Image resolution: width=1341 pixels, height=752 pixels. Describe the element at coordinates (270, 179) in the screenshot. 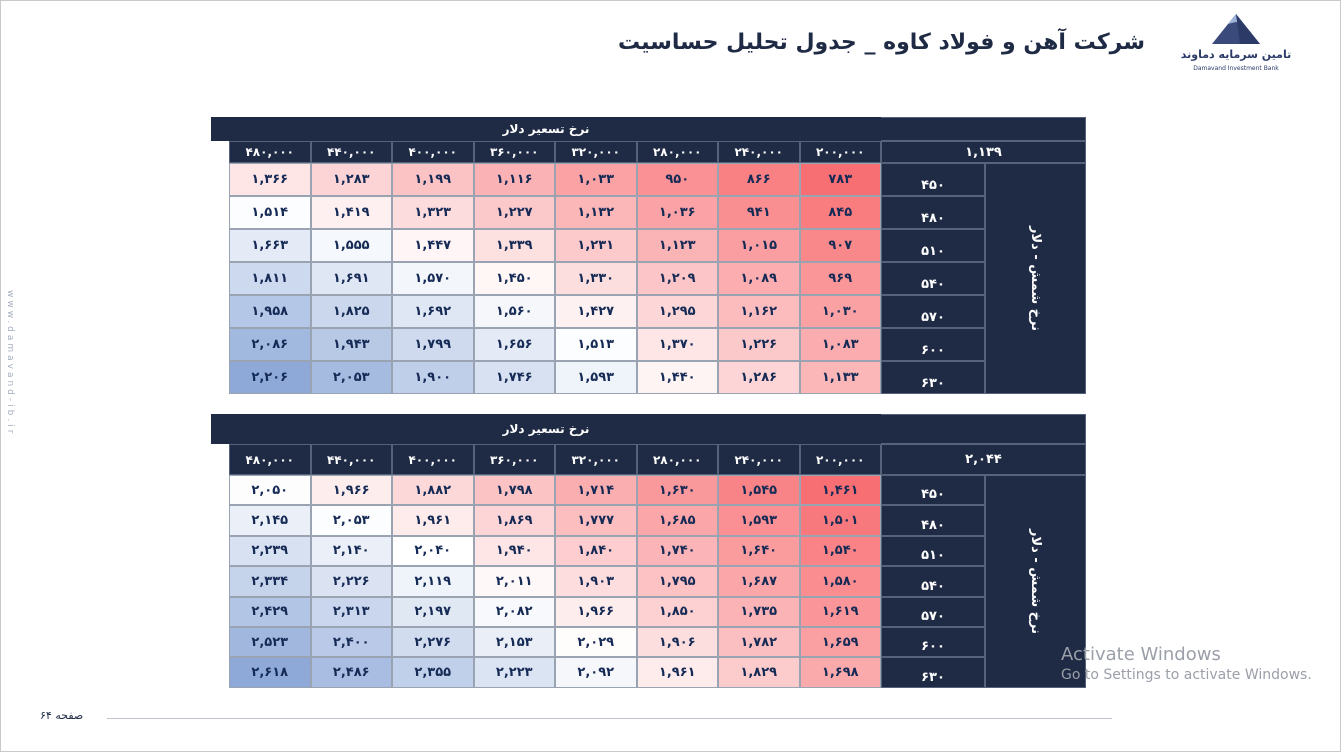

I see `table-cell: ۱,۳۶۶` at that location.